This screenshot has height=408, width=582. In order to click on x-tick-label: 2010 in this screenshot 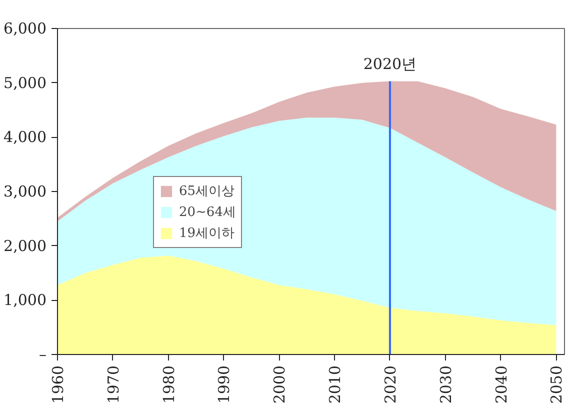, I will do `click(335, 384)`.